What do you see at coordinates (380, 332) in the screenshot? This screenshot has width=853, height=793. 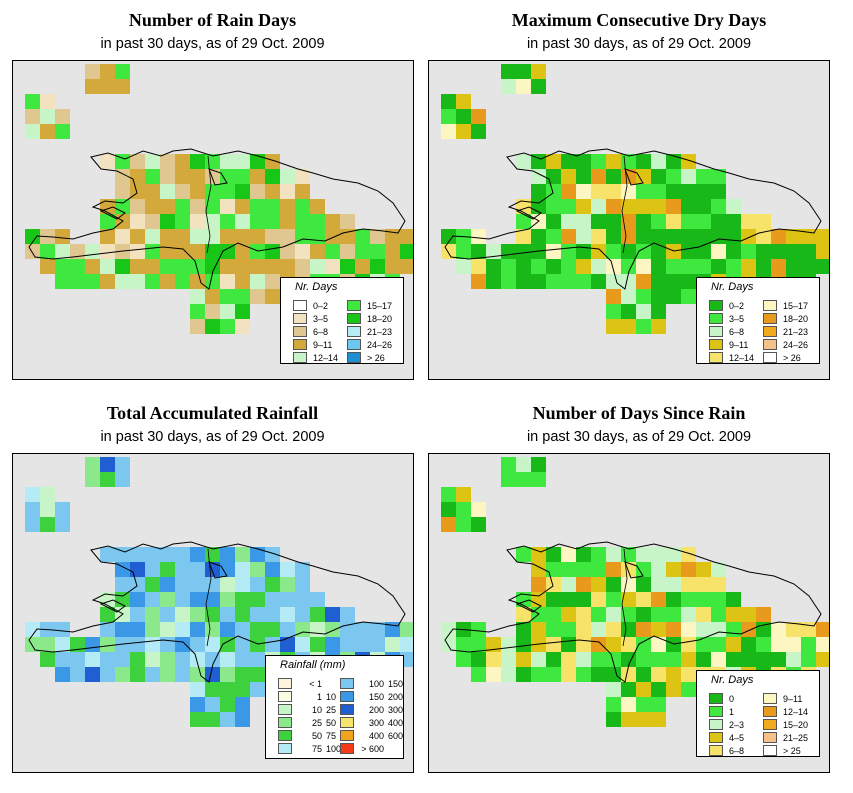 I see `legend-label: 21–23` at bounding box center [380, 332].